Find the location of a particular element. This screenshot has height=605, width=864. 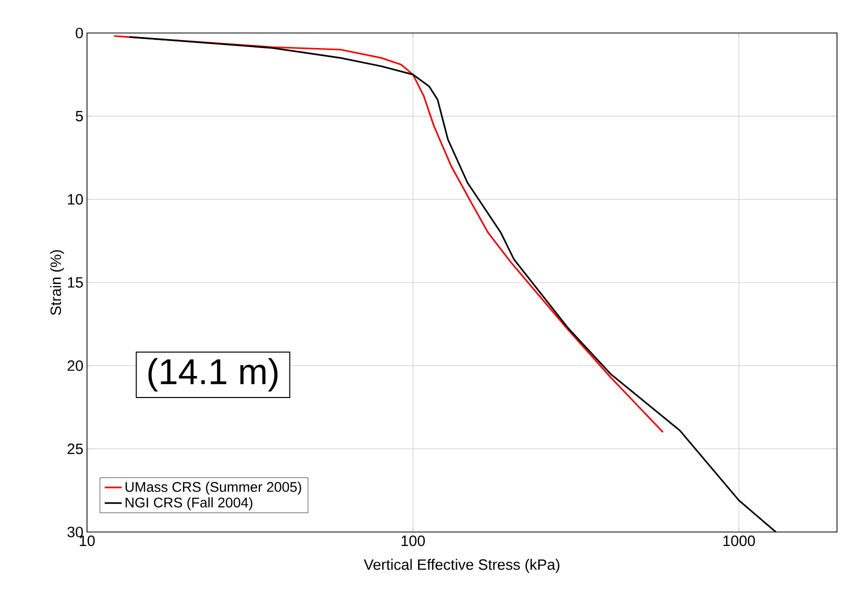

y-tick-label: 20 is located at coordinates (75, 365).